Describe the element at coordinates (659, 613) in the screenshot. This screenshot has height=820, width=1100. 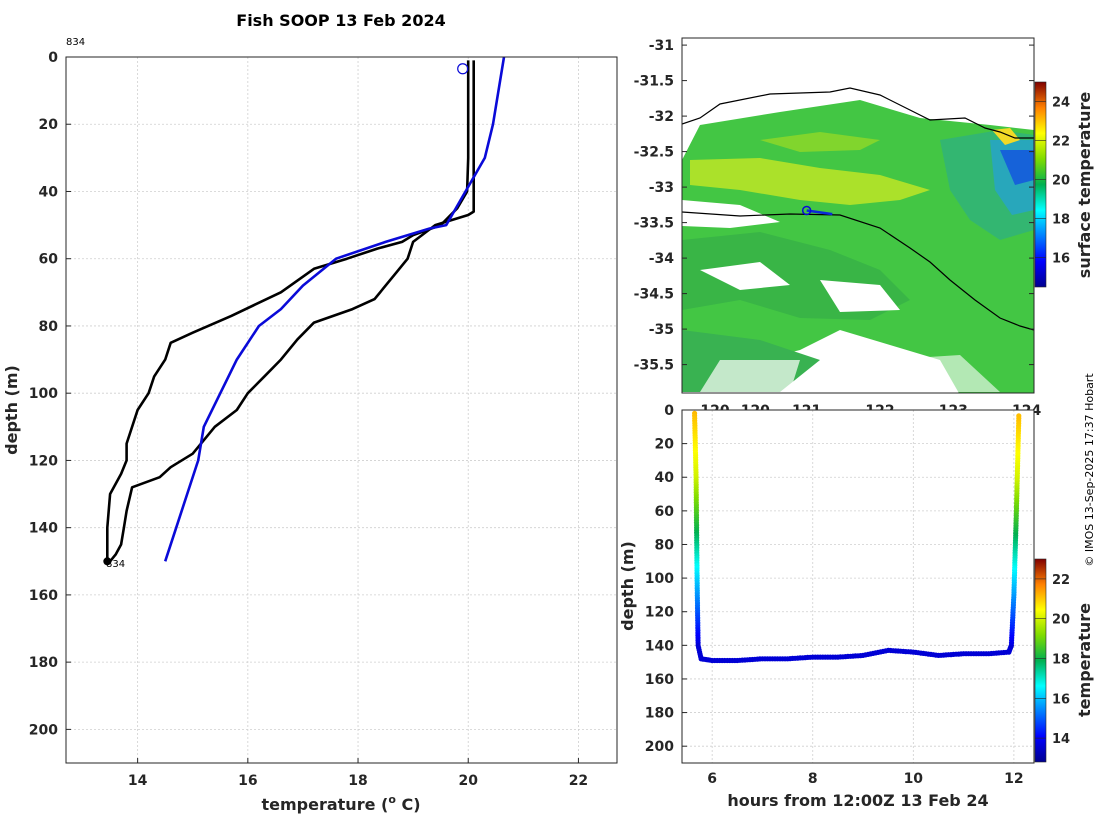
I see `depth-time-ytick-label: 120` at that location.